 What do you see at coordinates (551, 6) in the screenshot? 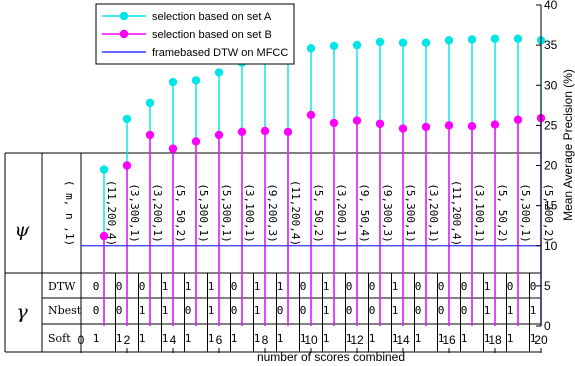
I see `y-tick-label: 40` at bounding box center [551, 6].